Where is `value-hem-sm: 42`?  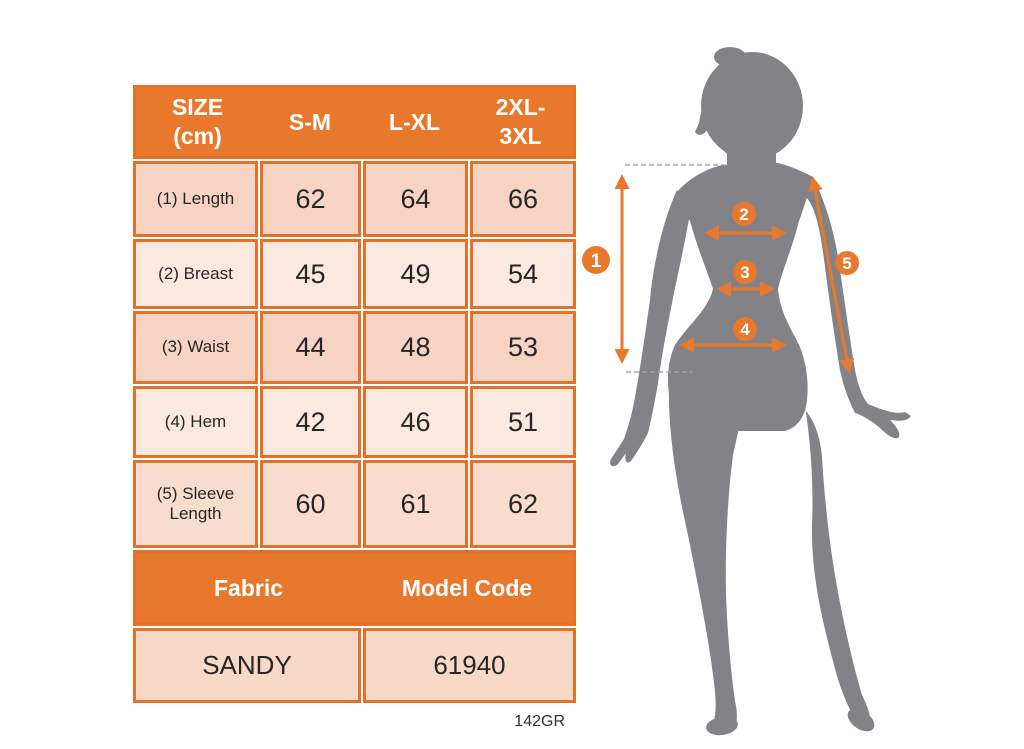
value-hem-sm: 42 is located at coordinates (310, 422).